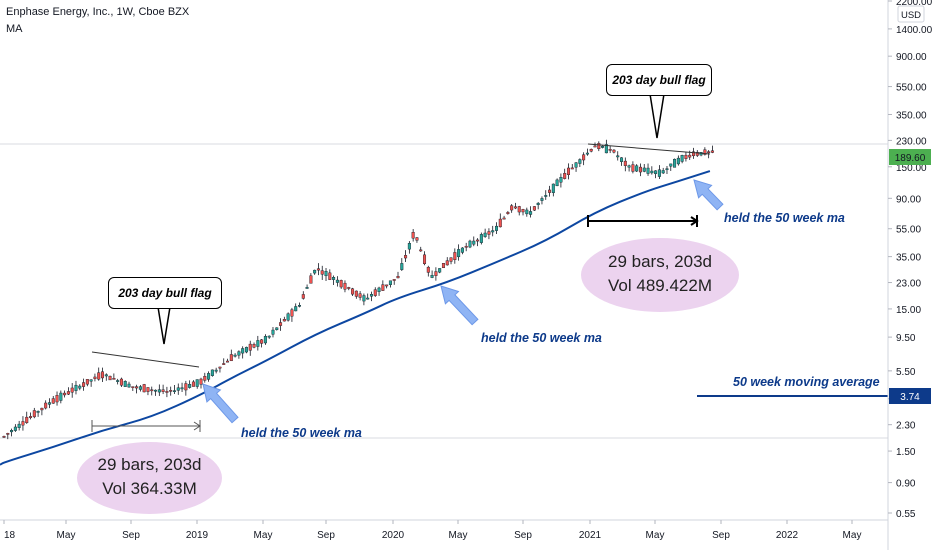  Describe the element at coordinates (914, 4) in the screenshot. I see `y-tick-label: 2200.00` at that location.